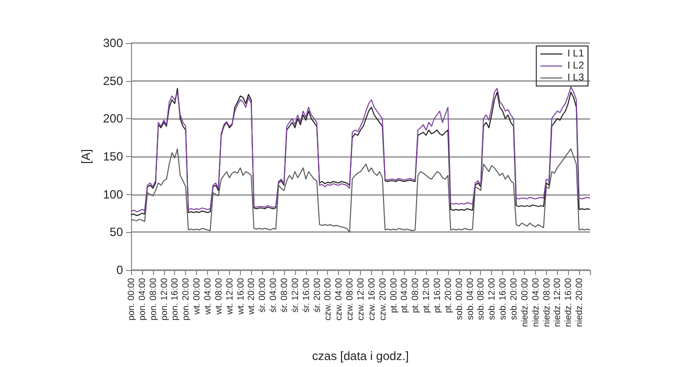 This screenshot has height=367, width=700. What do you see at coordinates (284, 295) in the screenshot?
I see `x-tick-label: śr. 08:00` at bounding box center [284, 295].